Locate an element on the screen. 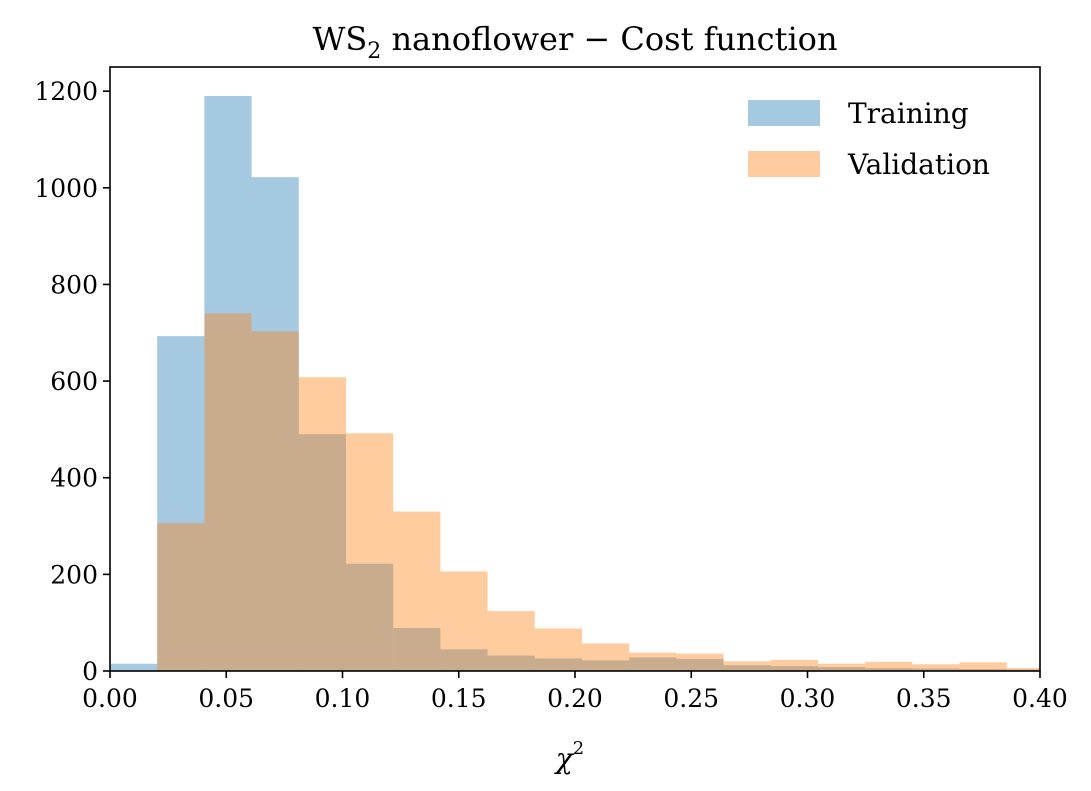  legend-label-validation: Validation is located at coordinates (918, 164).